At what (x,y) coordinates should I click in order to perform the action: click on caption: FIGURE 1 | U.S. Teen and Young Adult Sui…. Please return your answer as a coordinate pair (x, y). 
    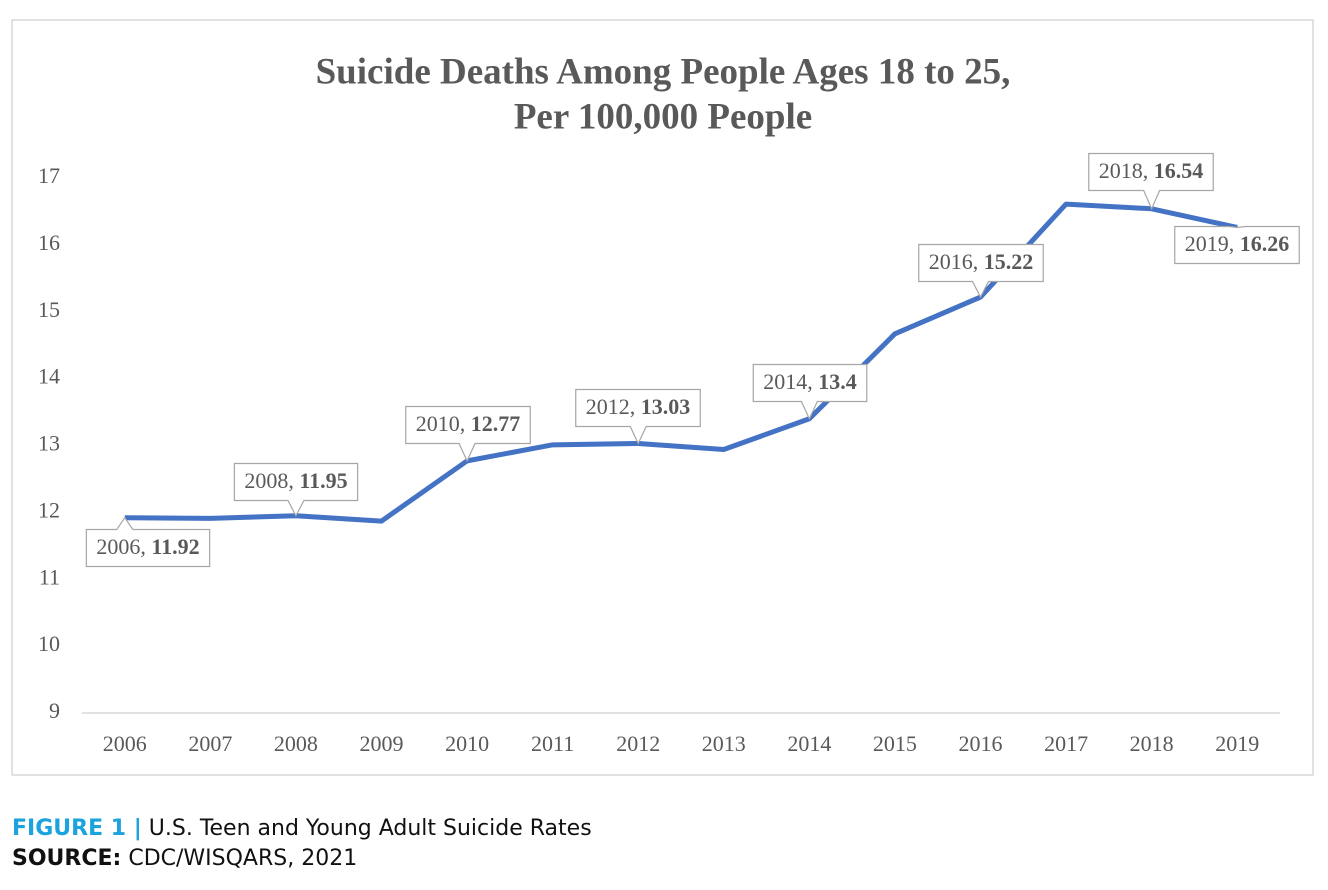
    Looking at the image, I should click on (302, 828).